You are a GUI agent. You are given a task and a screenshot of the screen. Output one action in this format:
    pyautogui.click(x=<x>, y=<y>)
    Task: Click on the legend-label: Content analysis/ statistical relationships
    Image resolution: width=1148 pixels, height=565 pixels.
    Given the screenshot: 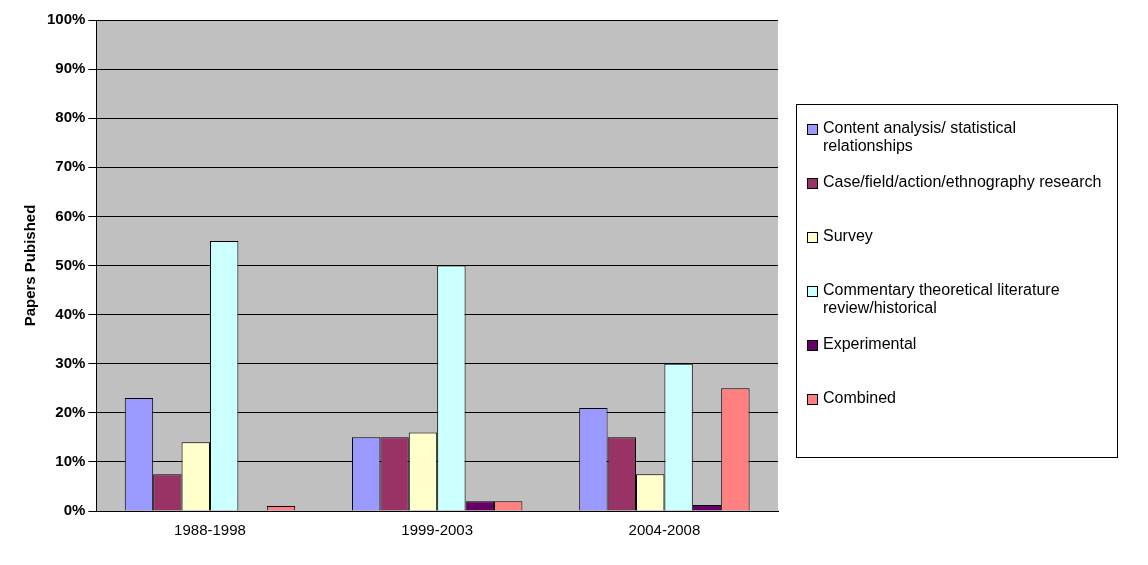 What is the action you would take?
    pyautogui.click(x=920, y=136)
    